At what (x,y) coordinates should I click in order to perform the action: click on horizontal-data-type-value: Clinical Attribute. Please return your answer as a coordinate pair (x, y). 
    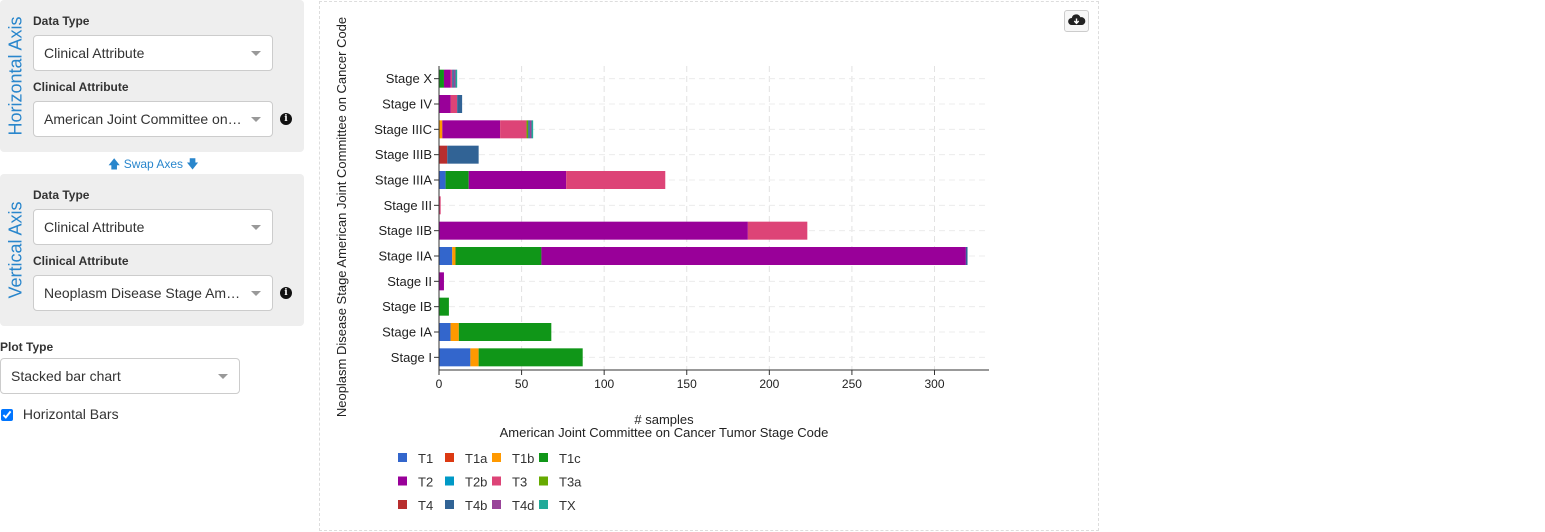
    Looking at the image, I should click on (94, 53).